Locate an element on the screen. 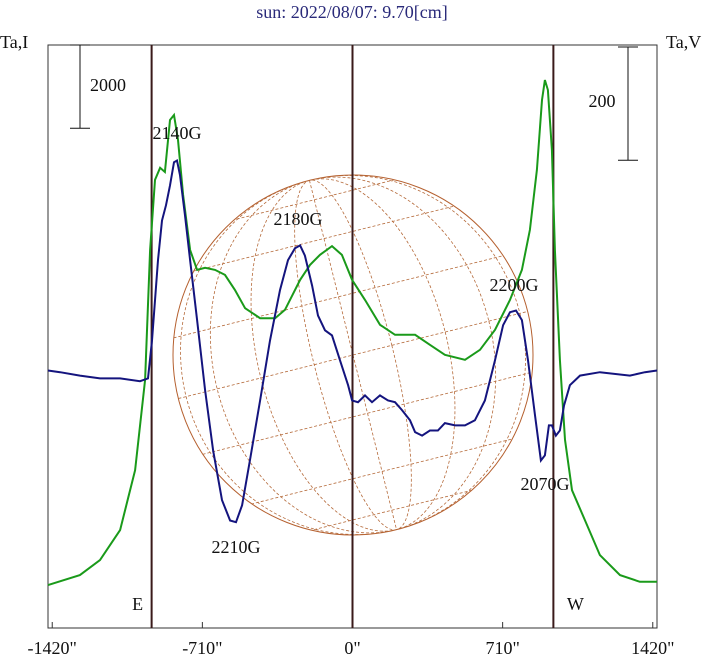 The image size is (708, 662). annotation: 2210G is located at coordinates (236, 547).